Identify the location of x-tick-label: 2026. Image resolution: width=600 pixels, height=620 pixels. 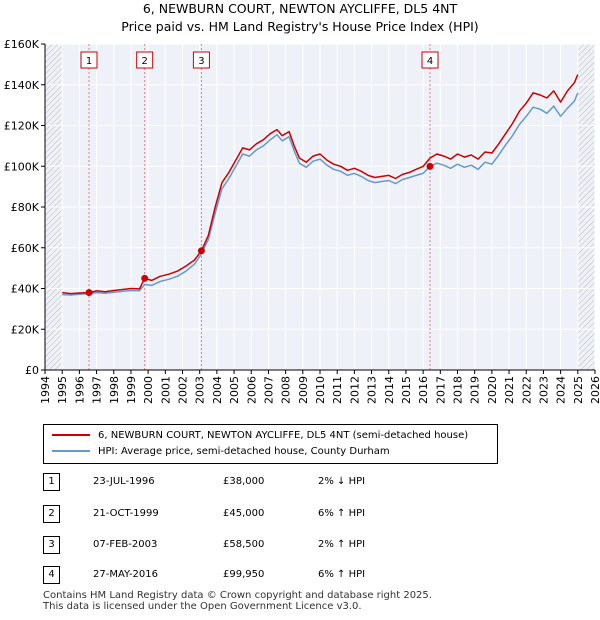
(594, 390).